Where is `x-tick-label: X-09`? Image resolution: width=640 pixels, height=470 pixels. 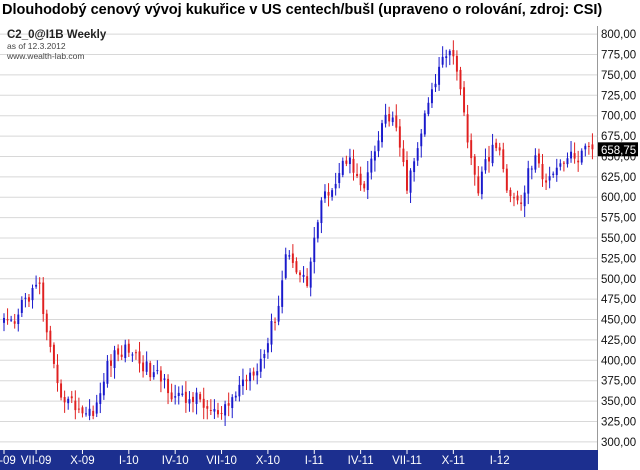 x-tick-label: X-09 is located at coordinates (82, 461).